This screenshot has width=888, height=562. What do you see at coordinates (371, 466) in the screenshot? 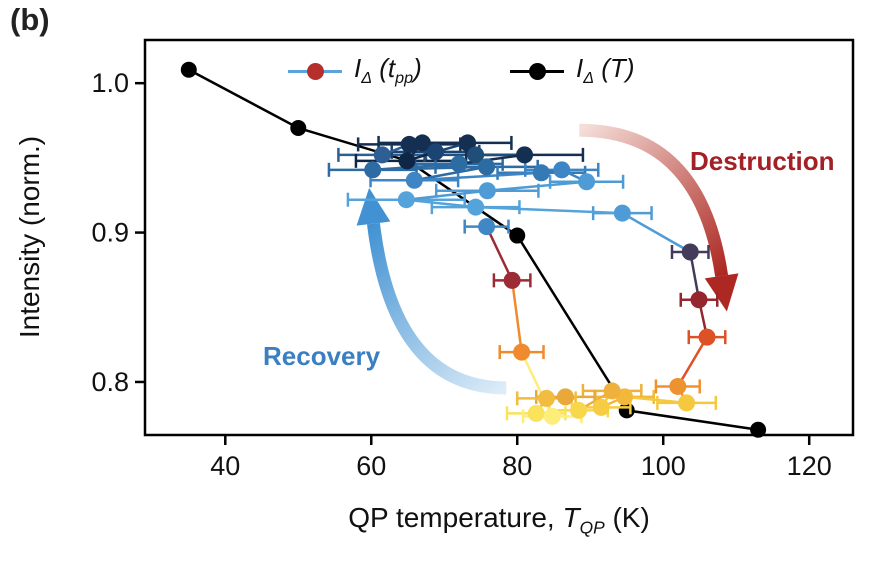
I see `x-tick-label: 60` at bounding box center [371, 466].